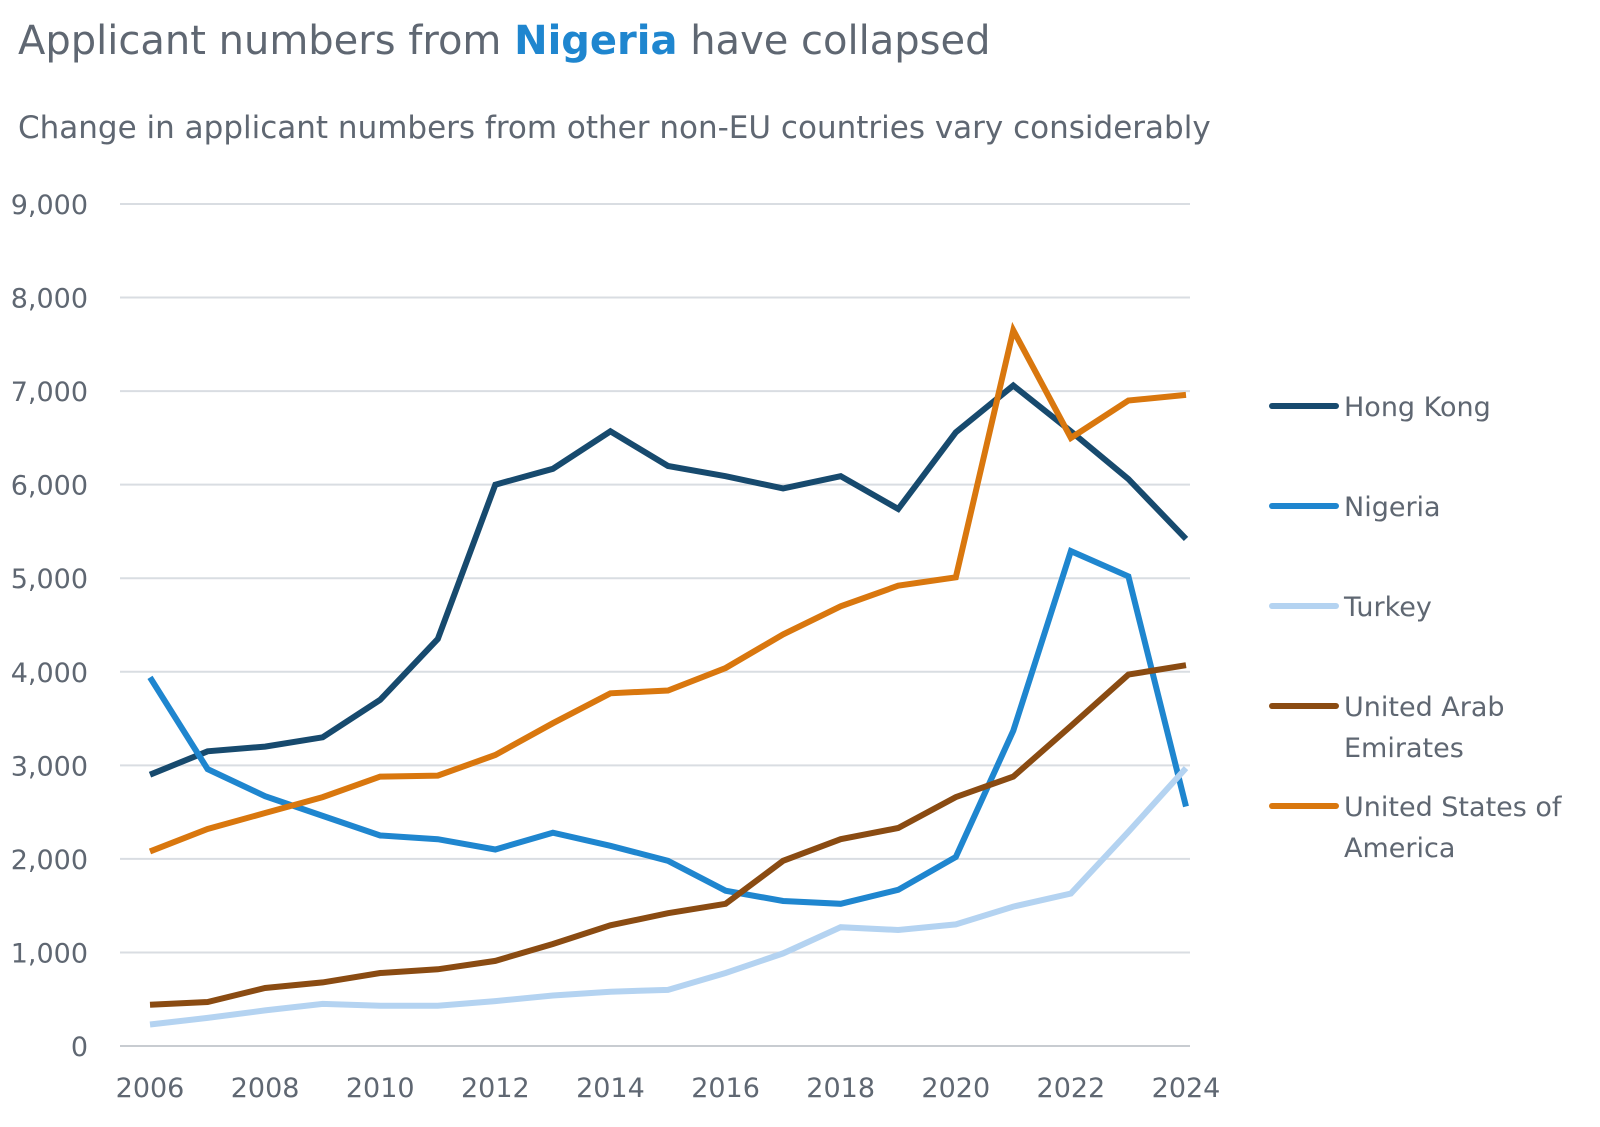  What do you see at coordinates (380, 1088) in the screenshot?
I see `x-tick-label: 2010` at bounding box center [380, 1088].